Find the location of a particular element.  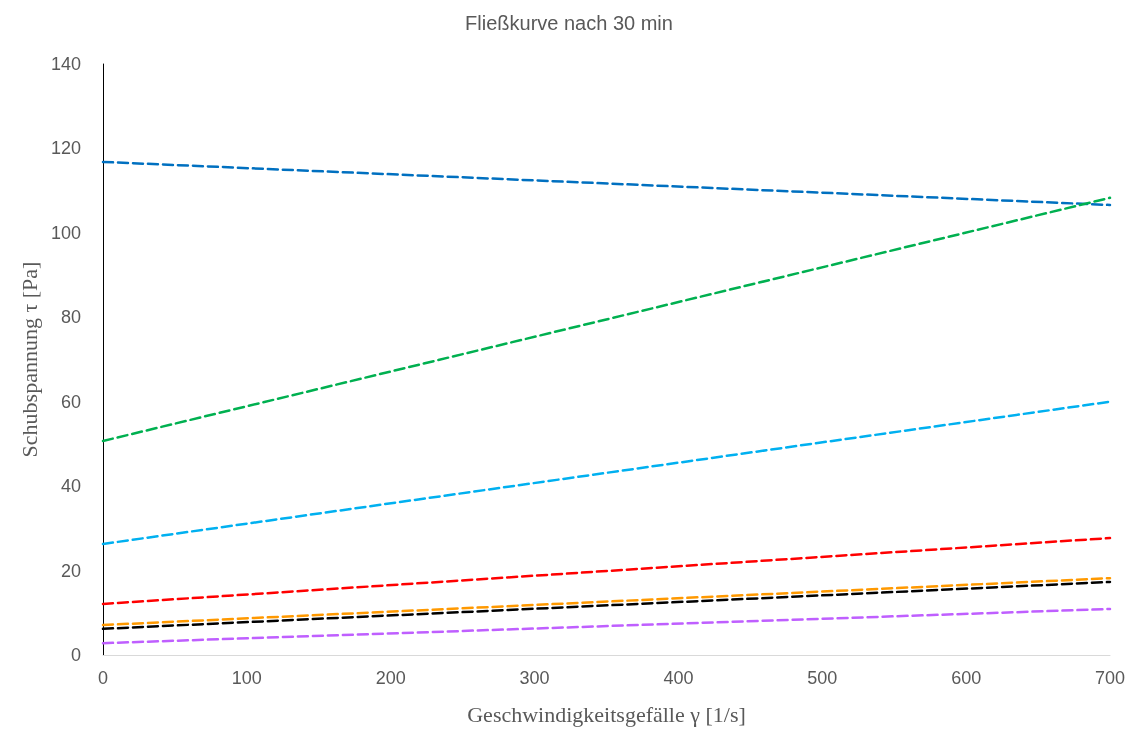

y-tick-label: 20 is located at coordinates (70, 570).